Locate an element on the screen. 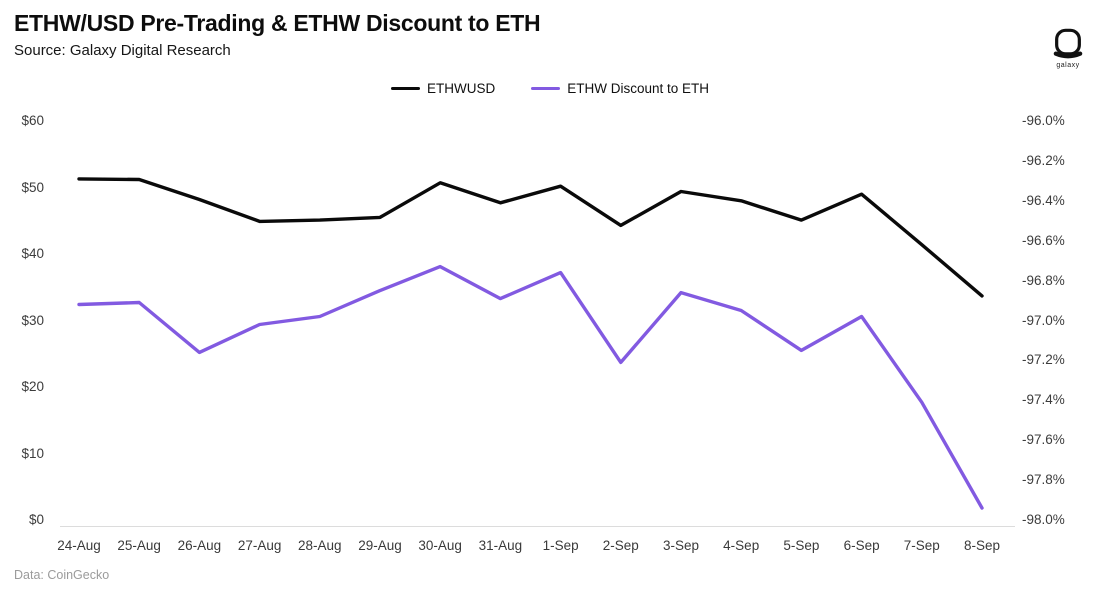 This screenshot has height=599, width=1100. right-axis-tick: -98.0% is located at coordinates (1043, 519).